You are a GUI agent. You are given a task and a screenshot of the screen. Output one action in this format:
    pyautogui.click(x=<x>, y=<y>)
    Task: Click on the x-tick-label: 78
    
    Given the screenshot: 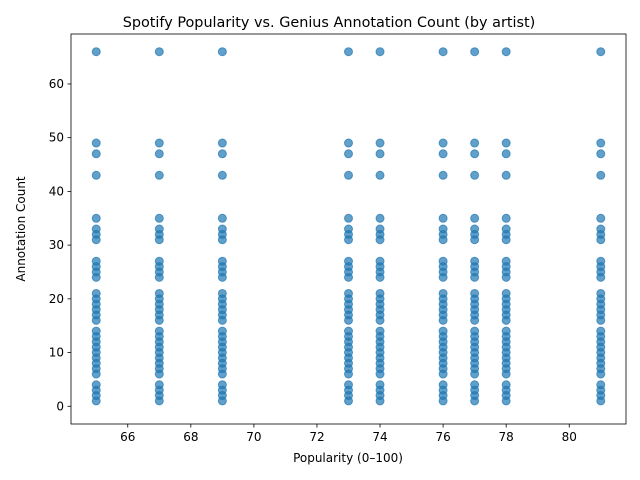 What is the action you would take?
    pyautogui.click(x=506, y=437)
    